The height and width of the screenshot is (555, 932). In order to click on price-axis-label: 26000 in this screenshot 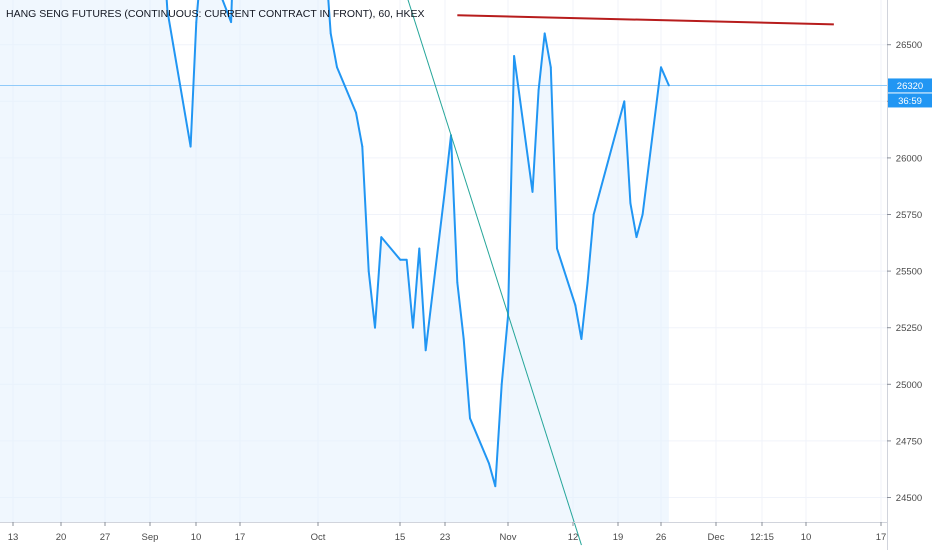, I will do `click(909, 158)`.